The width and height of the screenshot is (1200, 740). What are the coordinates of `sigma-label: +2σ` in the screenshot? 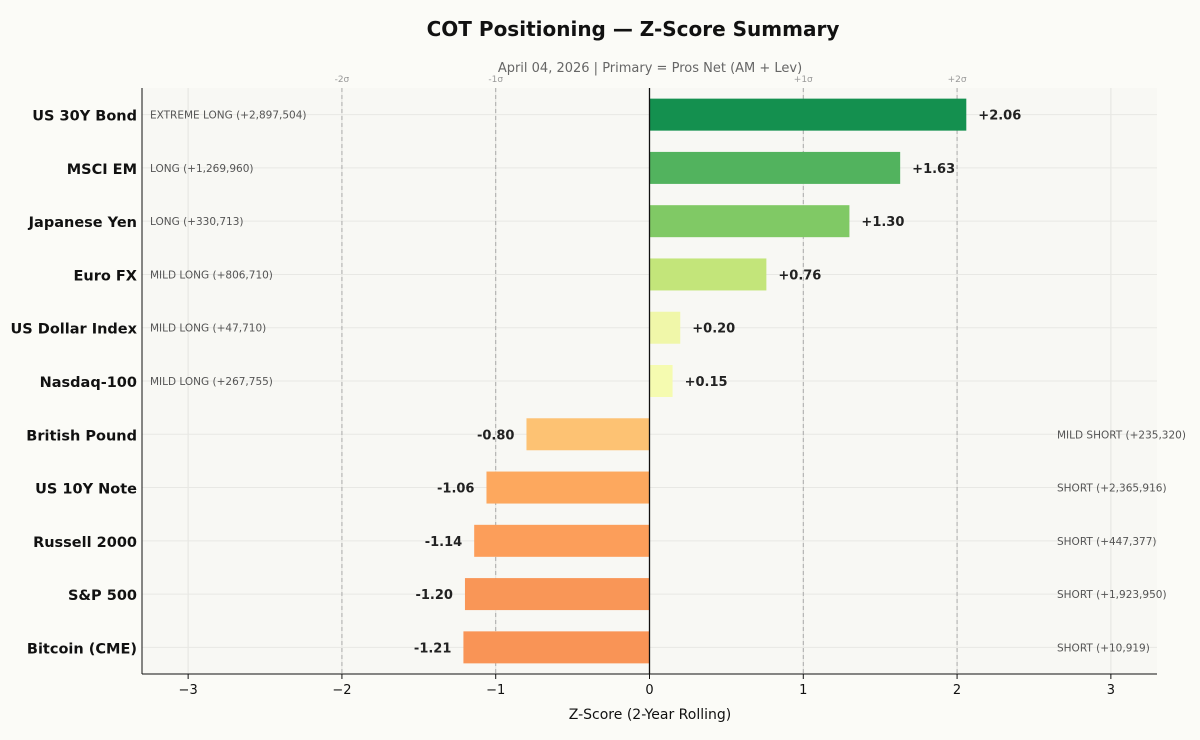 It's located at (957, 80).